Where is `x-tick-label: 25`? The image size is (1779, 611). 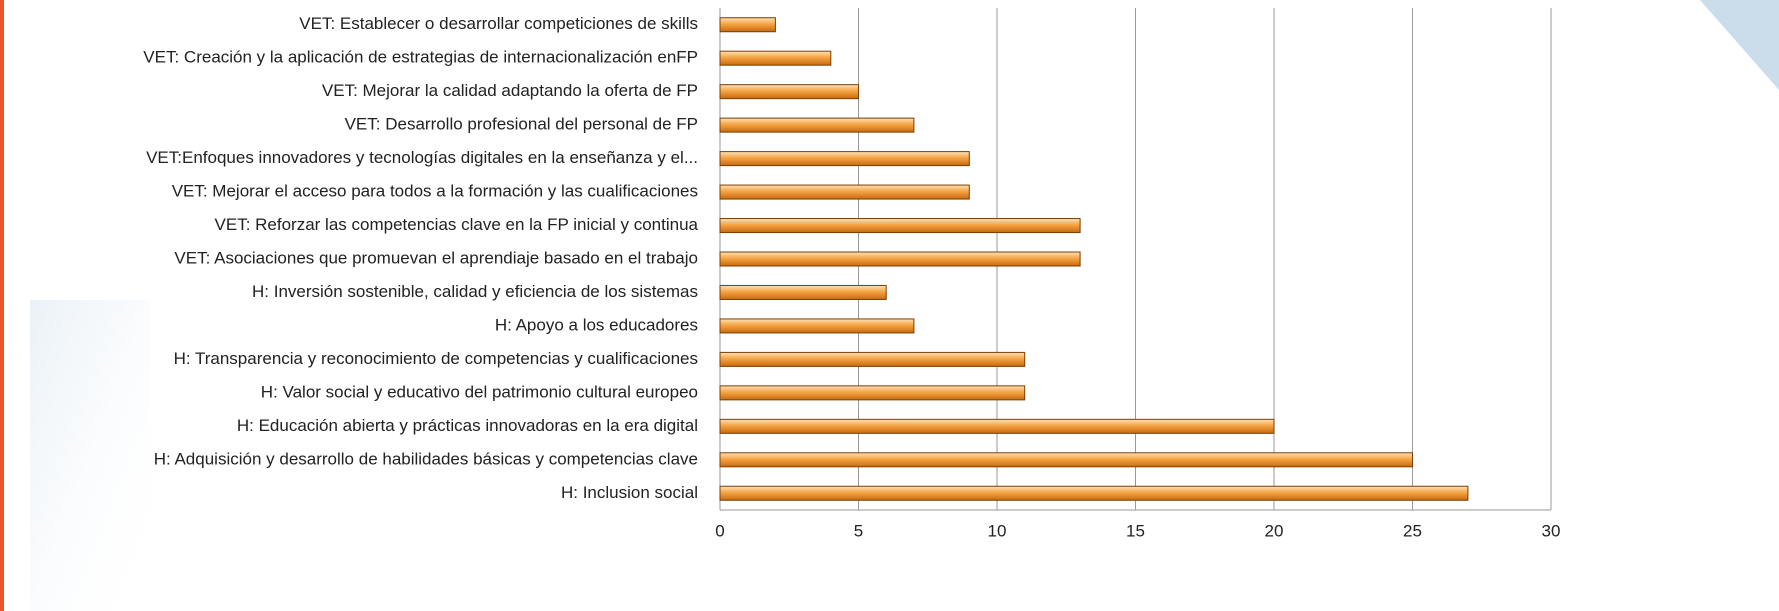 x-tick-label: 25 is located at coordinates (1412, 530).